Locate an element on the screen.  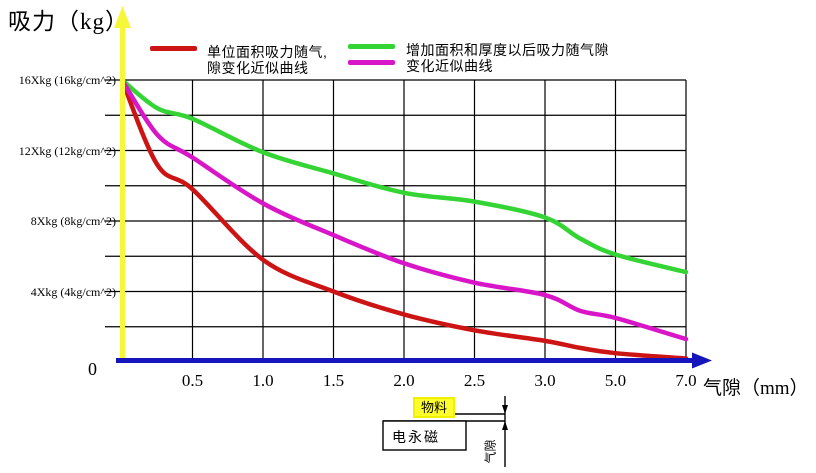
y-tick-4: 4Xkg (4kg/cm^2) is located at coordinates (73, 292).